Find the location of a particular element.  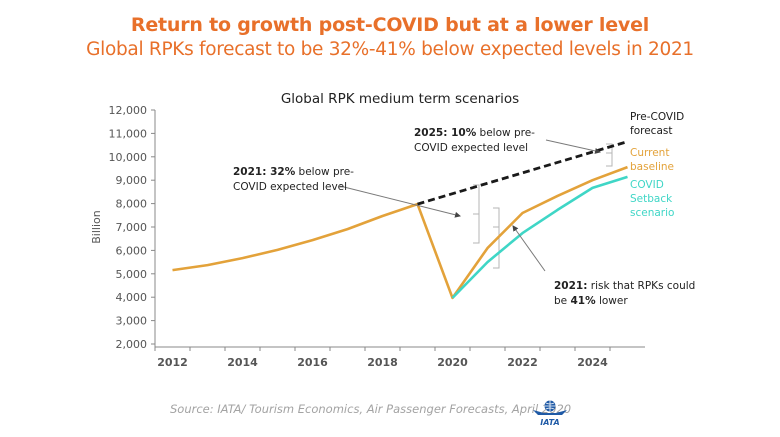

legend-precovid-text: forecast is located at coordinates (651, 131).